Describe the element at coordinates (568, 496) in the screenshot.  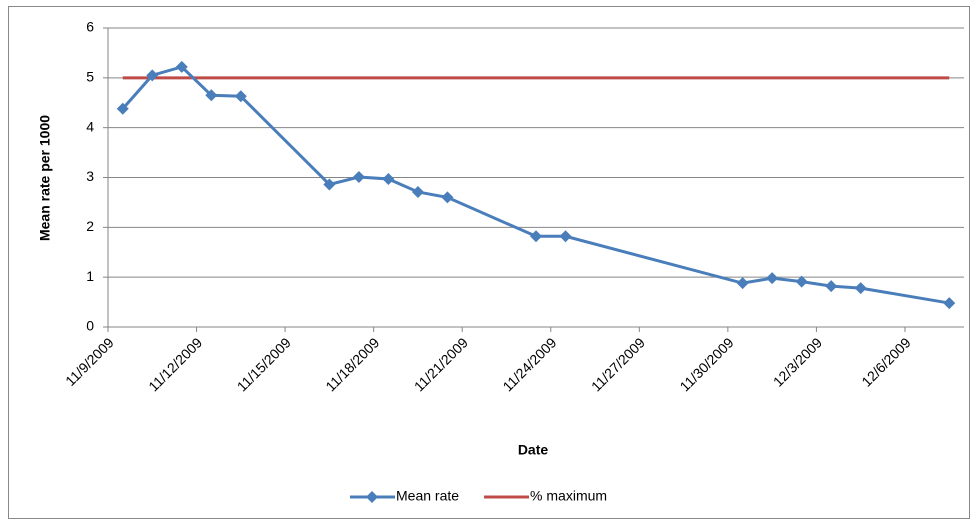
I see `legend-label: % maximum` at that location.